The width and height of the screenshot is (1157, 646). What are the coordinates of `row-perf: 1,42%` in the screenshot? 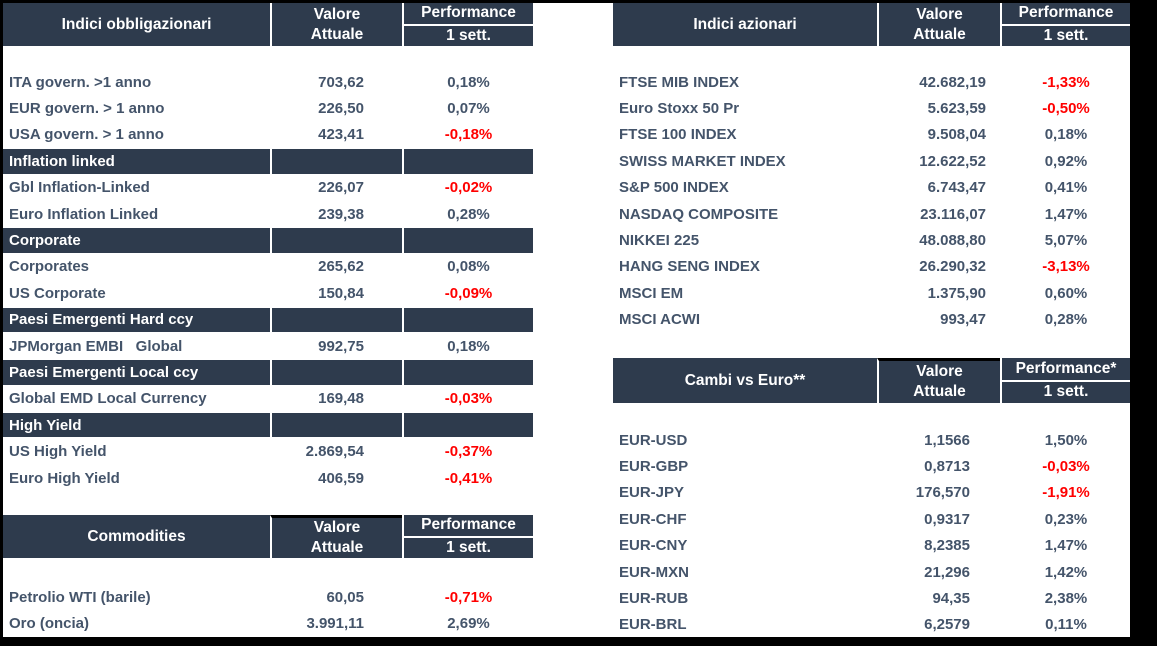 It's located at (1065, 573).